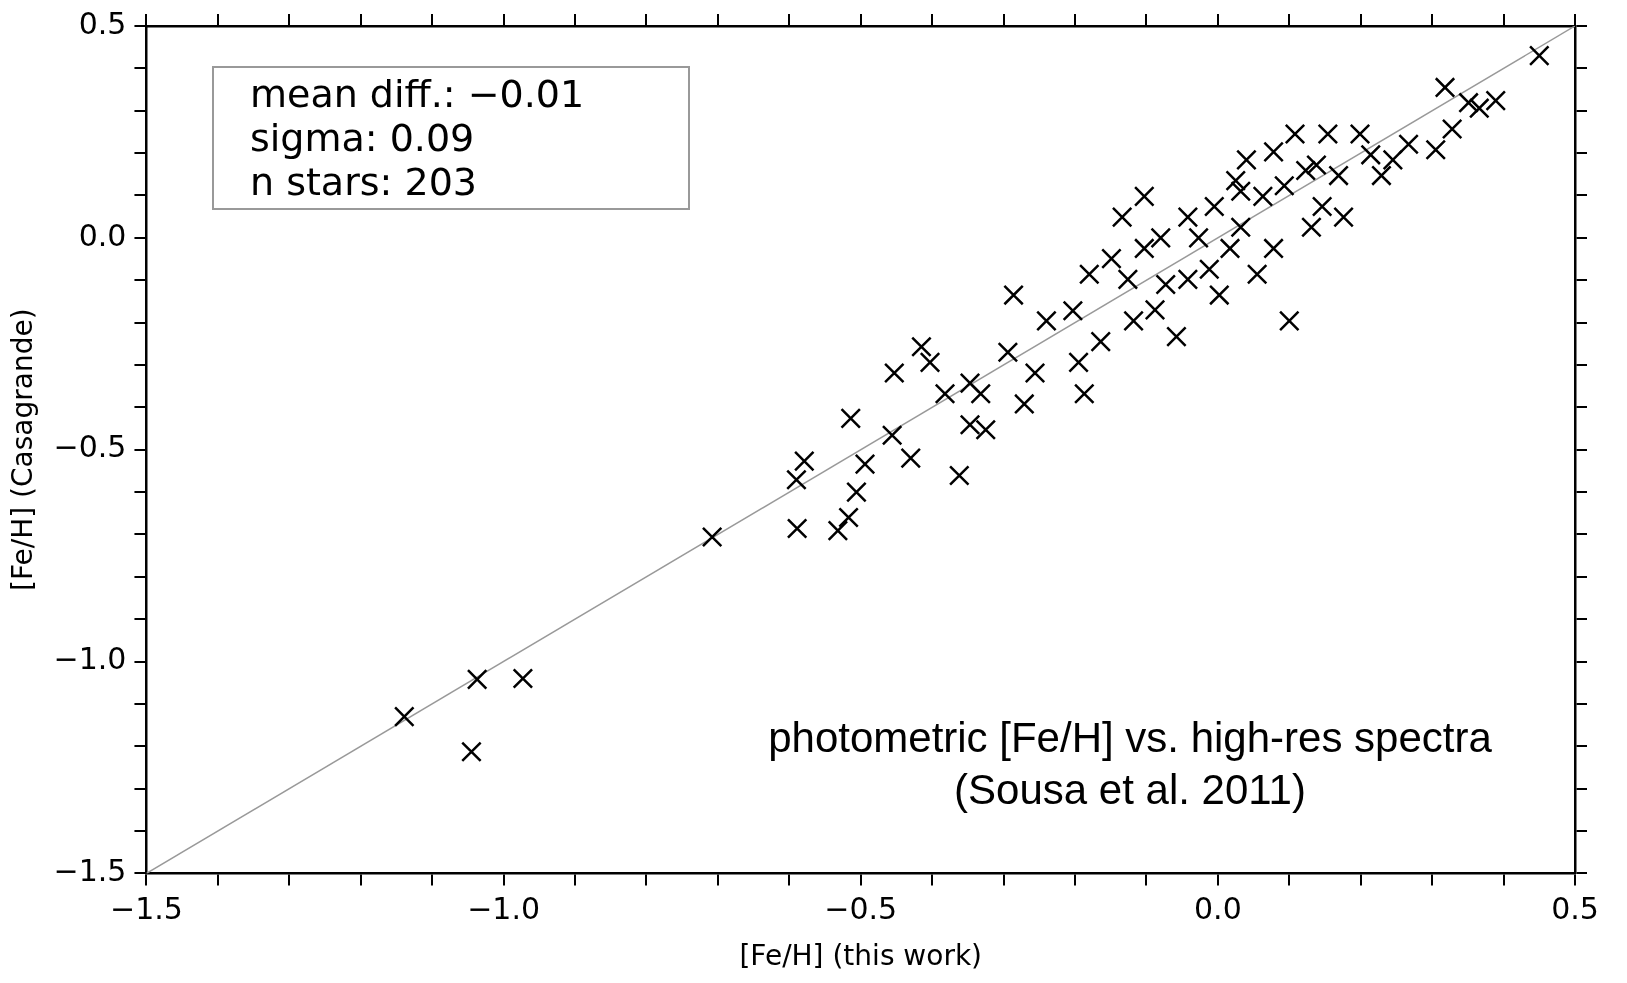 This screenshot has width=1627, height=983. Describe the element at coordinates (418, 94) in the screenshot. I see `annotation: mean diff.: −0.01` at that location.